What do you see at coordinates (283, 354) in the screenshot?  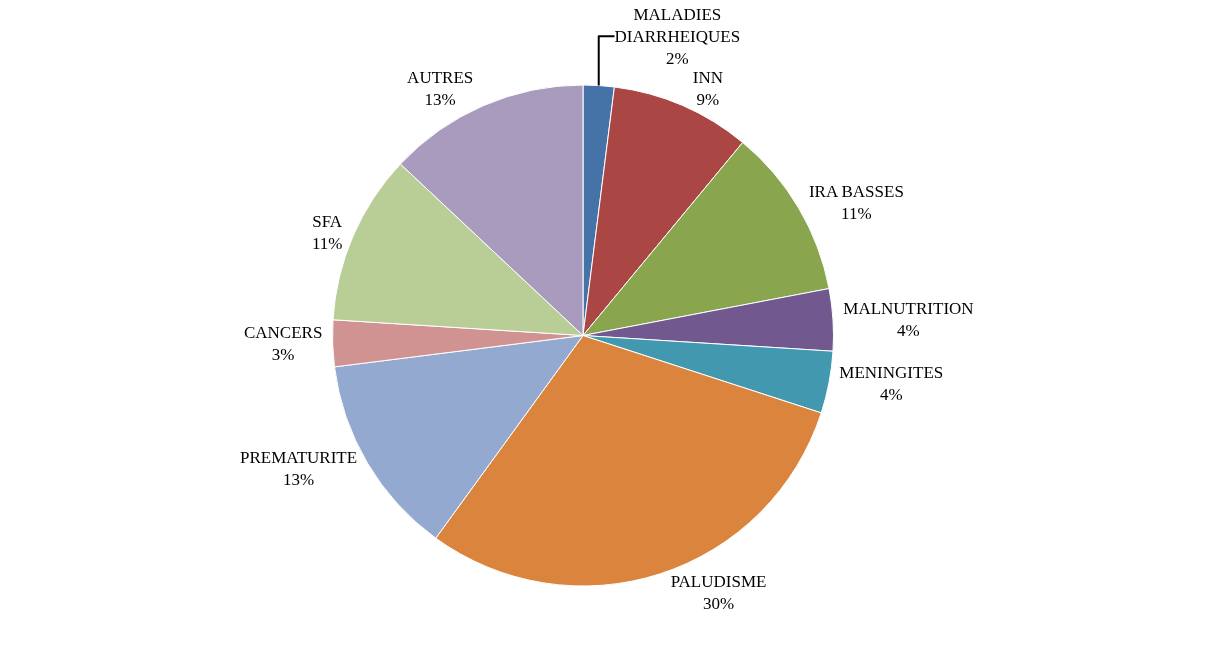 I see `data-label: 3%` at bounding box center [283, 354].